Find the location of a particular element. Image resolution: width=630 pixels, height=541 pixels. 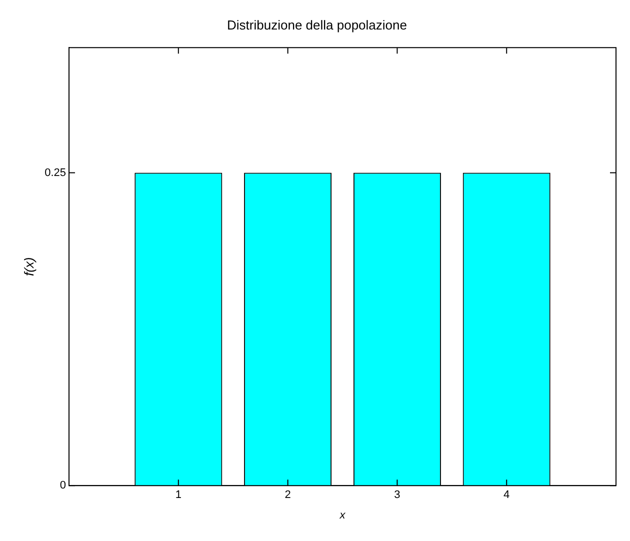

x-tick-label: 1 is located at coordinates (178, 495).